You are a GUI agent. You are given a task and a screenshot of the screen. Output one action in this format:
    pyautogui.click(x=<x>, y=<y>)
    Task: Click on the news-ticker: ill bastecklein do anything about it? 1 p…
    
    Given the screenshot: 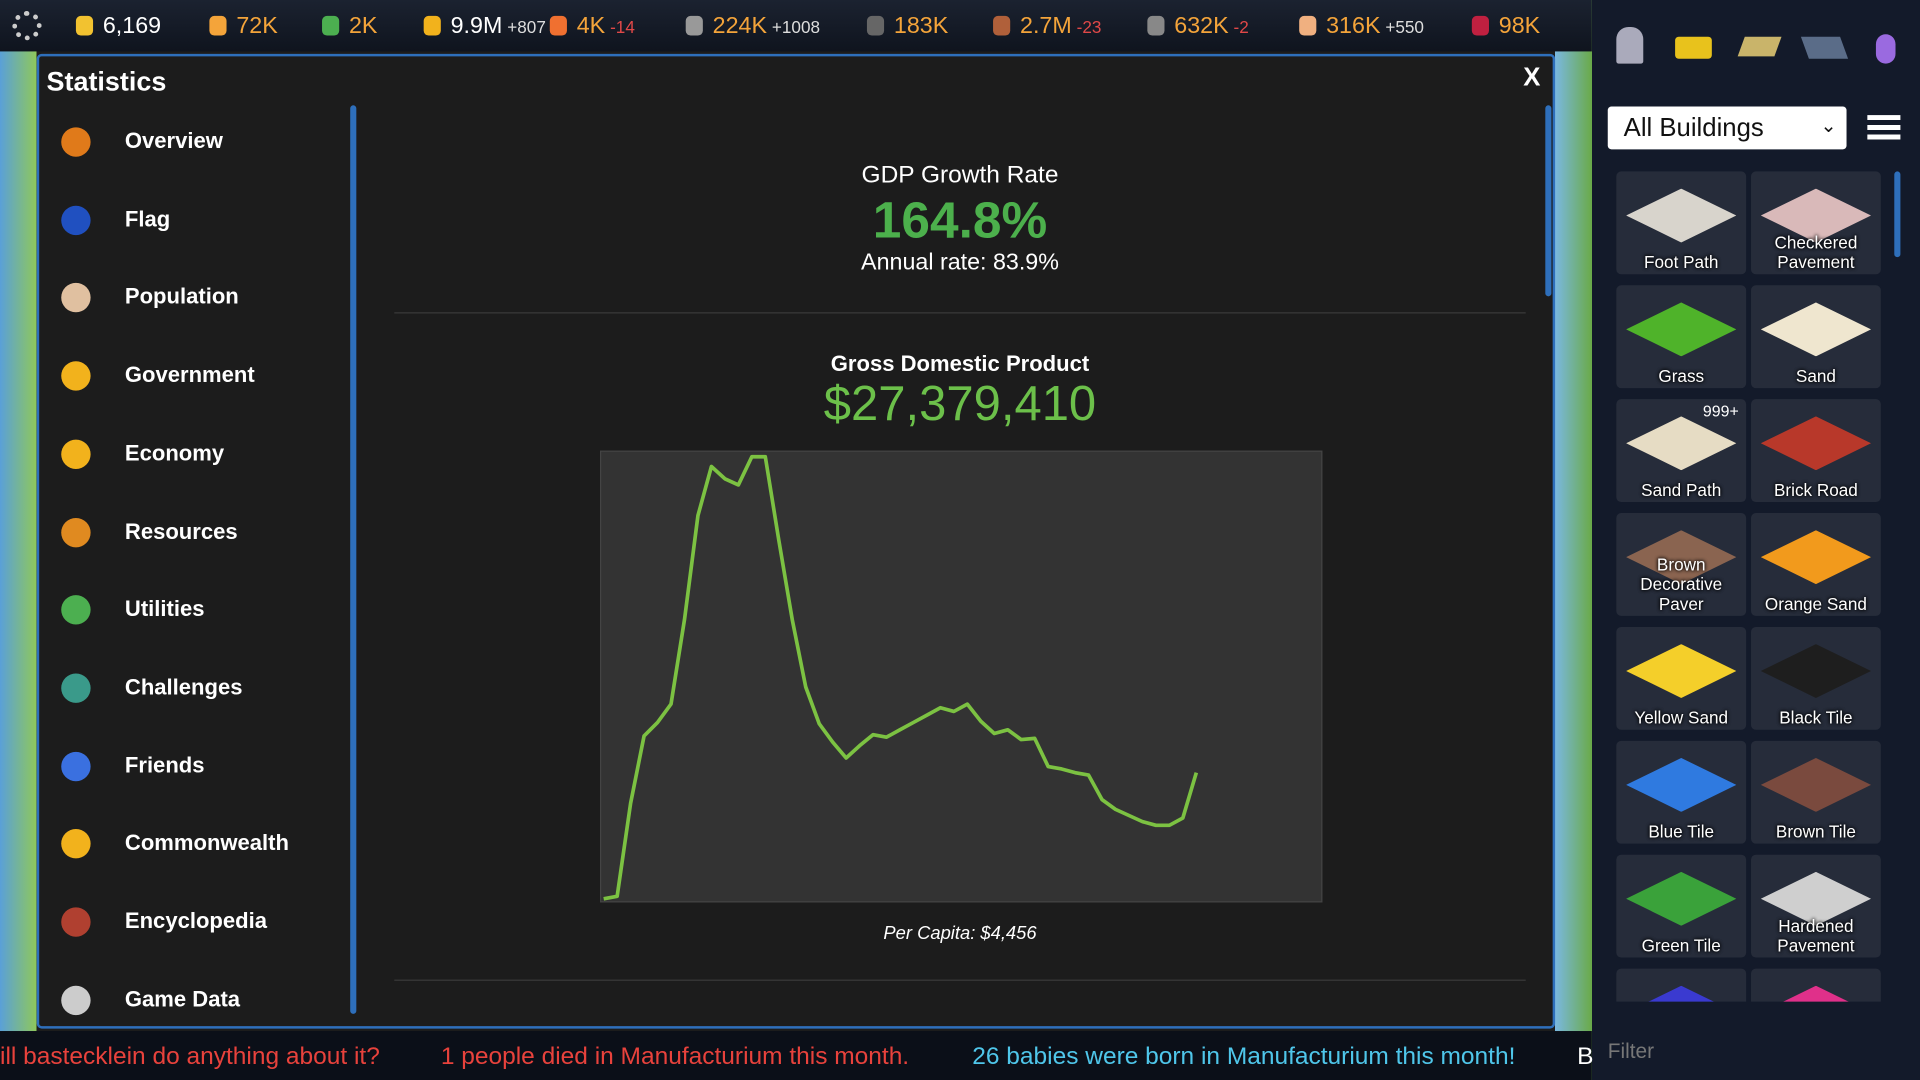 What is the action you would take?
    pyautogui.click(x=797, y=1055)
    